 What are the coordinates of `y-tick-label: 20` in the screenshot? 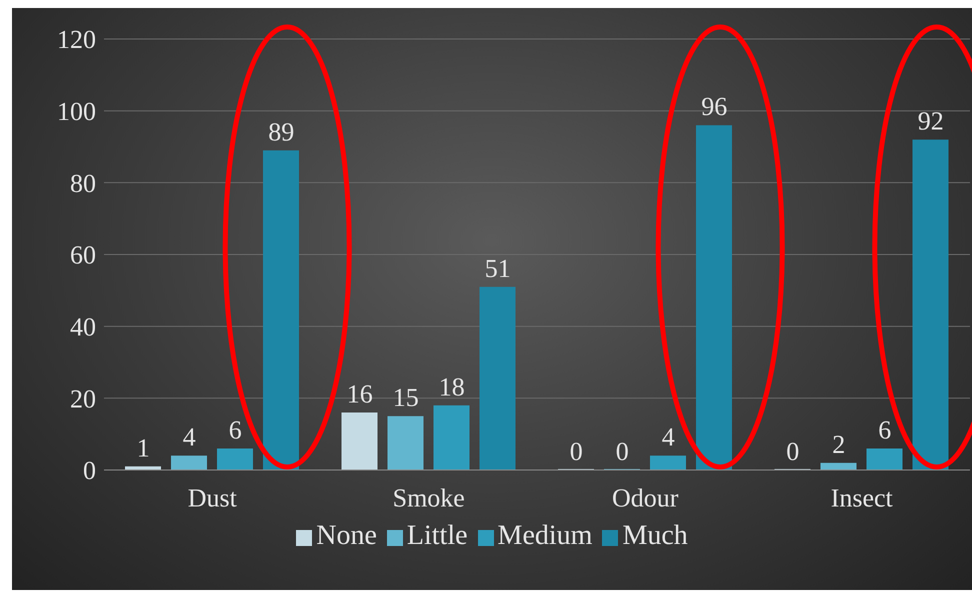 It's located at (83, 399).